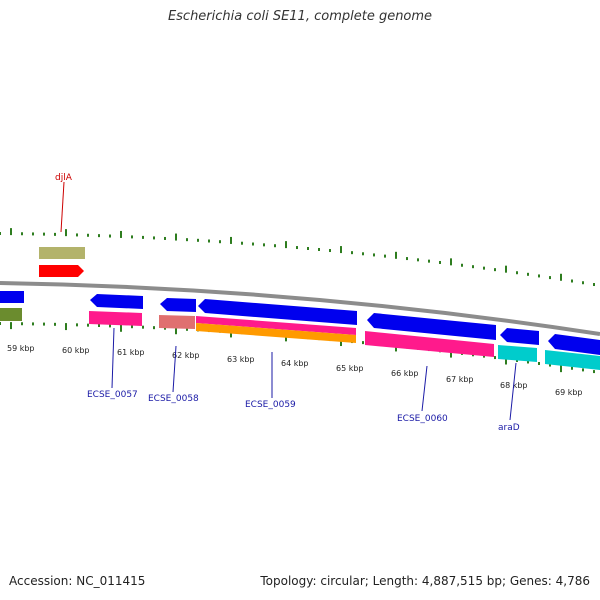 This screenshot has width=600, height=600. What do you see at coordinates (569, 392) in the screenshot?
I see `tick-label: 69 kbp` at bounding box center [569, 392].